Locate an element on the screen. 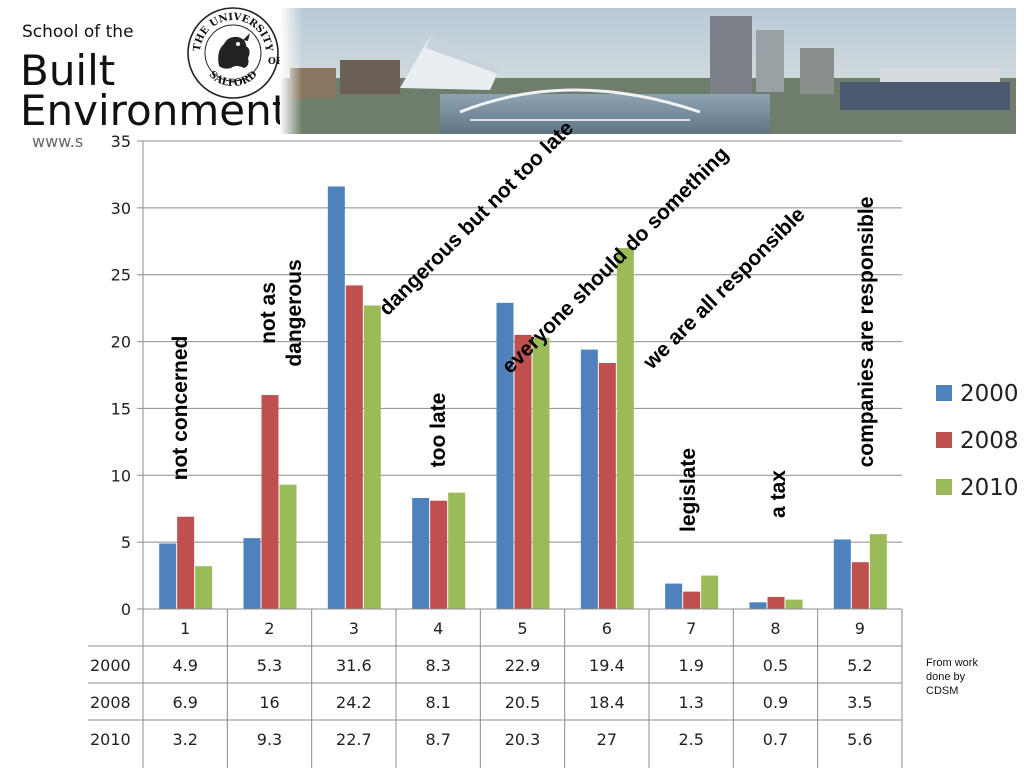  category-annotation-9: companies are responsible is located at coordinates (866, 332).